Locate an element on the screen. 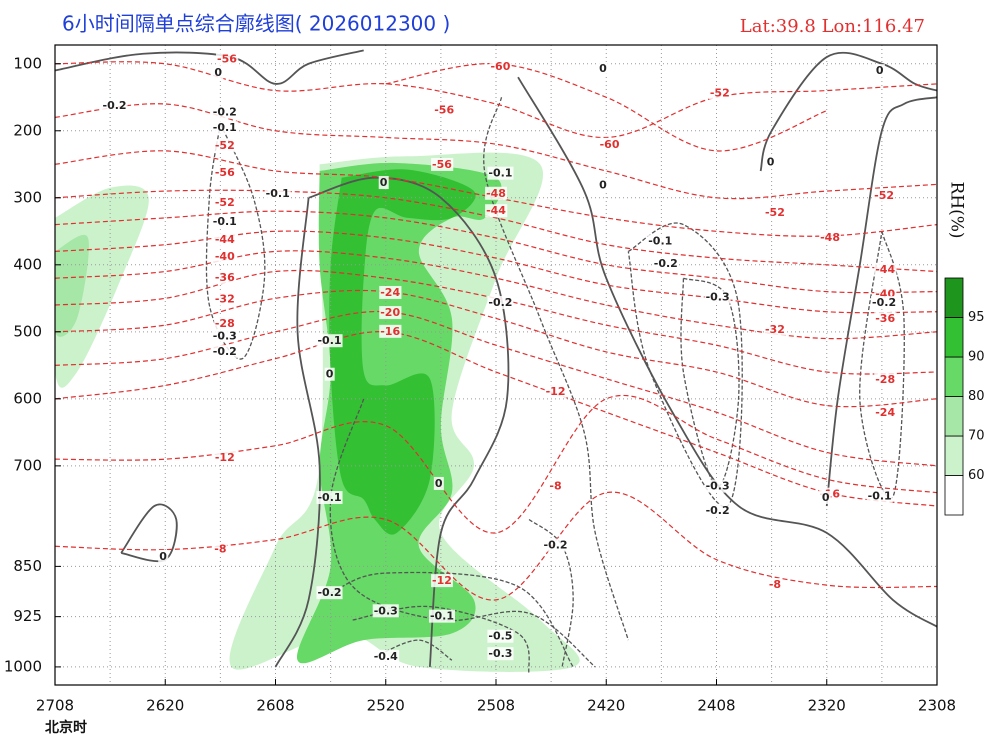 The image size is (1000, 750). colorbar-tick-label: 70 is located at coordinates (976, 436).